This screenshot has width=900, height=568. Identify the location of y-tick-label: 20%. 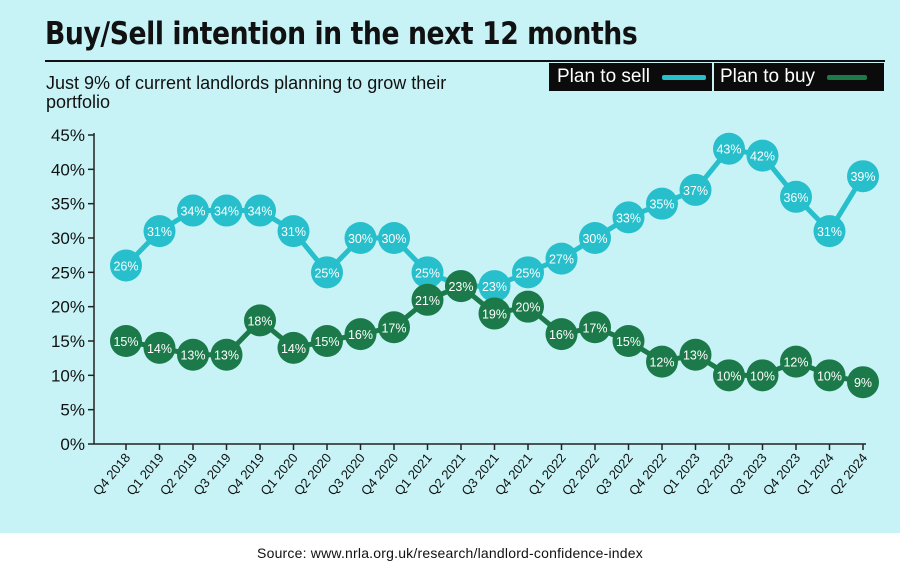
(68, 307).